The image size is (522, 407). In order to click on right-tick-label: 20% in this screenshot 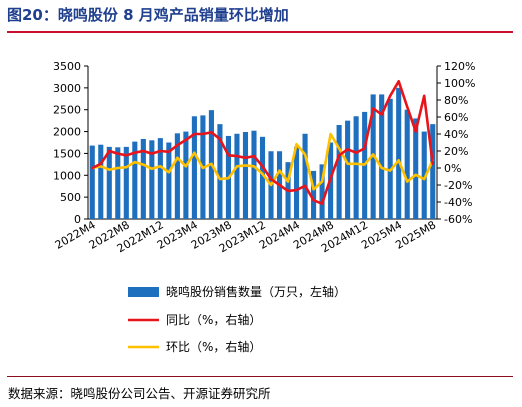, I will do `click(456, 151)`.